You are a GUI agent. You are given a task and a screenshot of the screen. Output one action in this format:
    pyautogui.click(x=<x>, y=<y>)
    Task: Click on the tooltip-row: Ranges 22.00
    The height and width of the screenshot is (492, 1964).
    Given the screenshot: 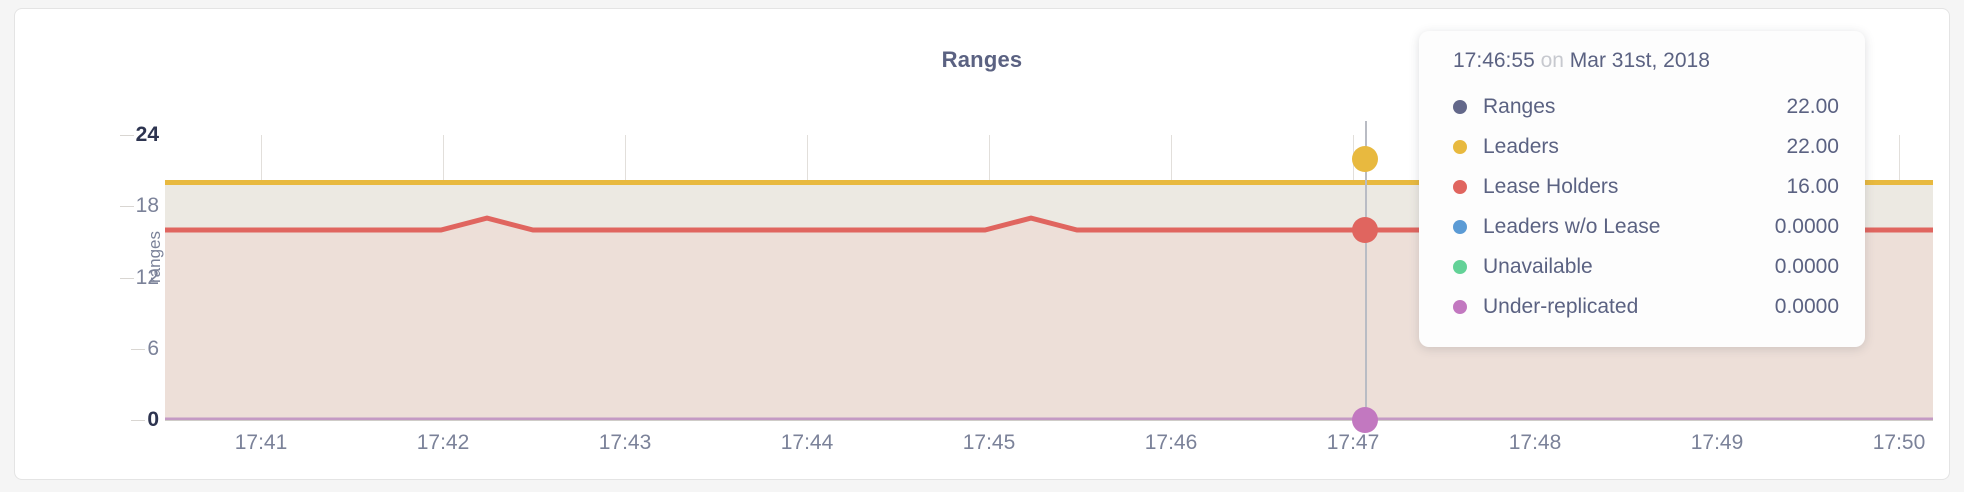 What is the action you would take?
    pyautogui.click(x=1646, y=107)
    